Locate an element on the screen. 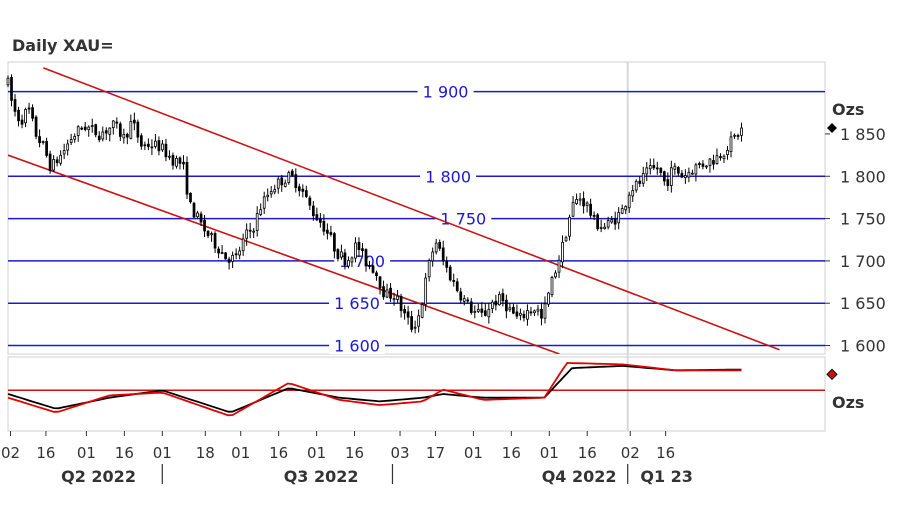  level-label: 1 950 is located at coordinates (769, 49).